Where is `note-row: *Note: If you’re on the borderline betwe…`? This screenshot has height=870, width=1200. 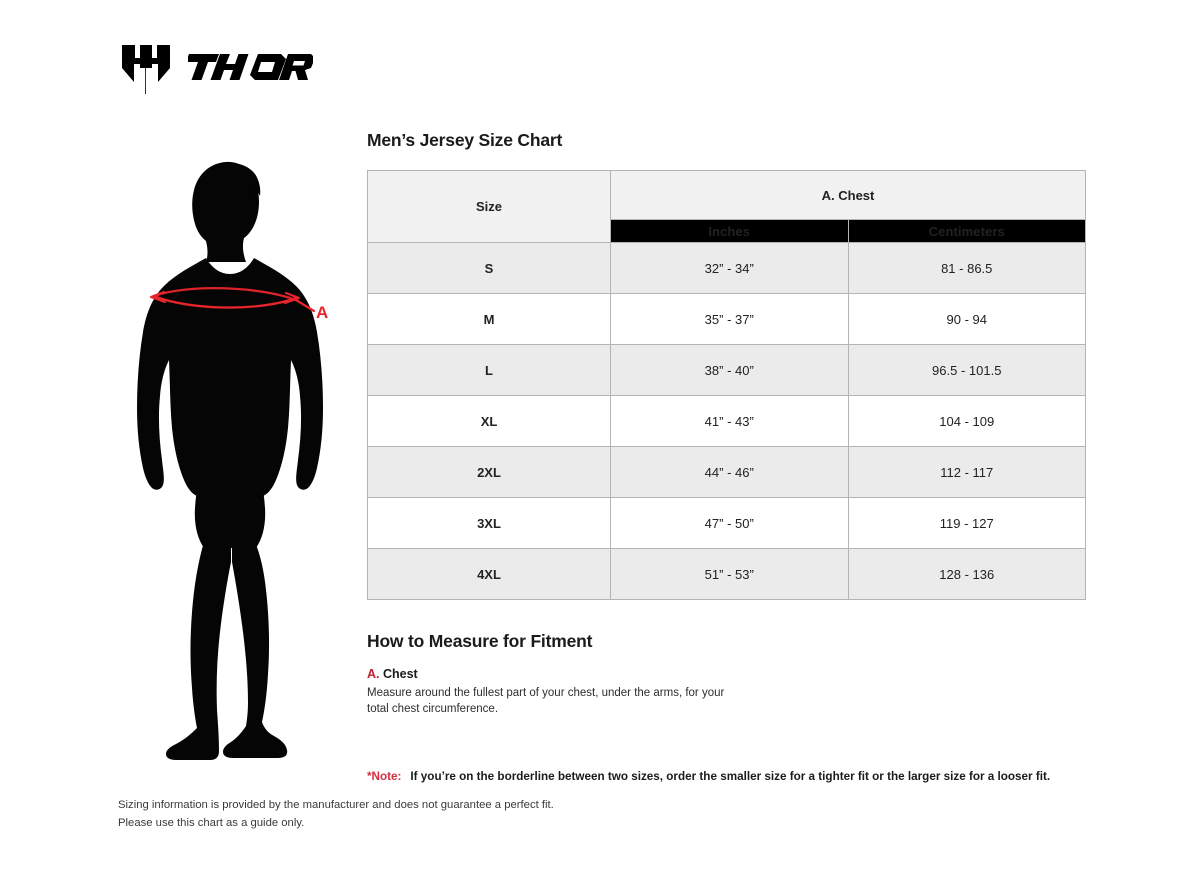
note-row: *Note: If you’re on the borderline betwe… is located at coordinates (727, 776).